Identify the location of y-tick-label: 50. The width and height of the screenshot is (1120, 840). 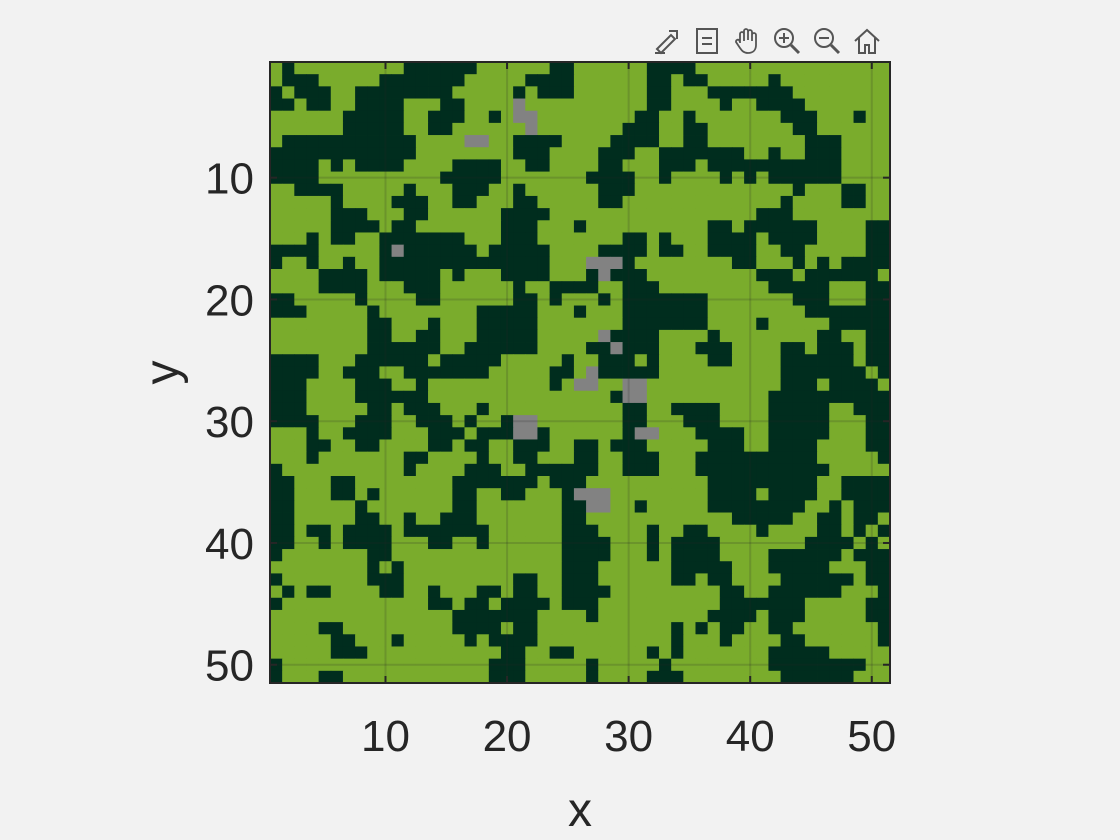
(229, 666).